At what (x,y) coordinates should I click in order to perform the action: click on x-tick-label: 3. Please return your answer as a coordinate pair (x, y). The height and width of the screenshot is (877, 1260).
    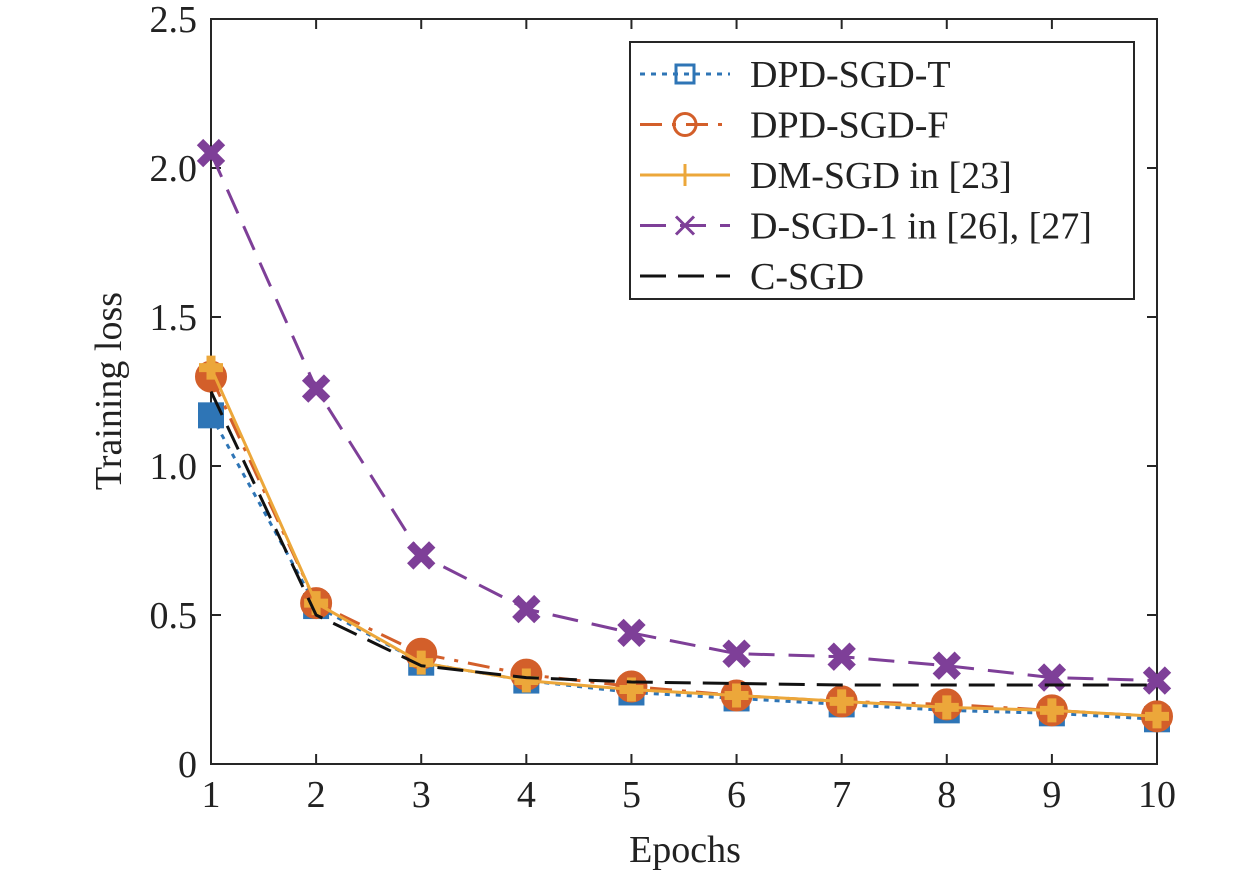
    Looking at the image, I should click on (421, 795).